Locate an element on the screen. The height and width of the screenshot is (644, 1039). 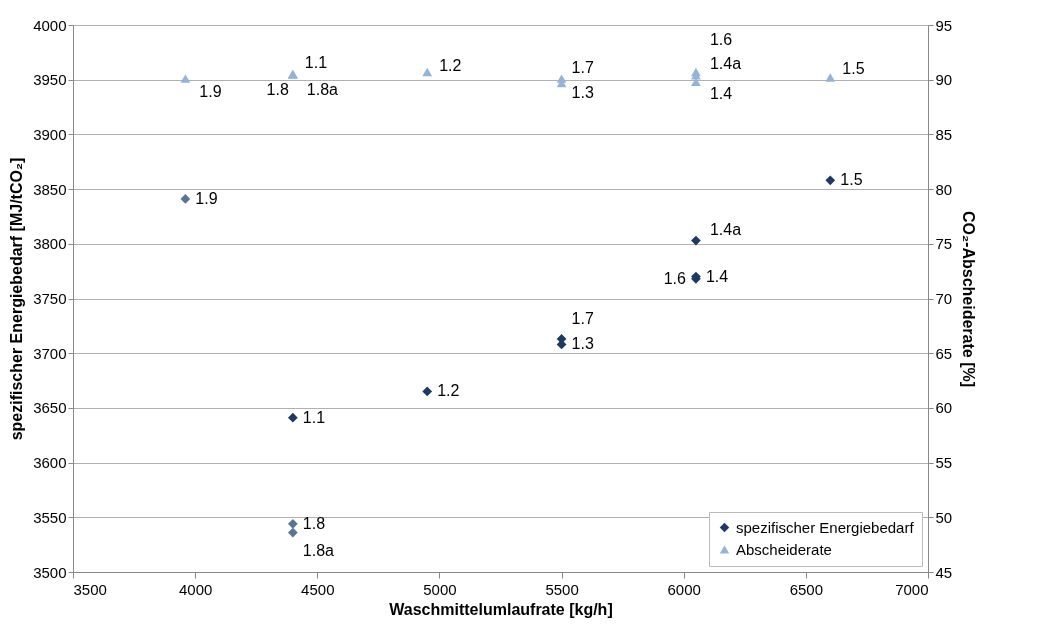
y2-tick-label: 70 is located at coordinates (944, 298).